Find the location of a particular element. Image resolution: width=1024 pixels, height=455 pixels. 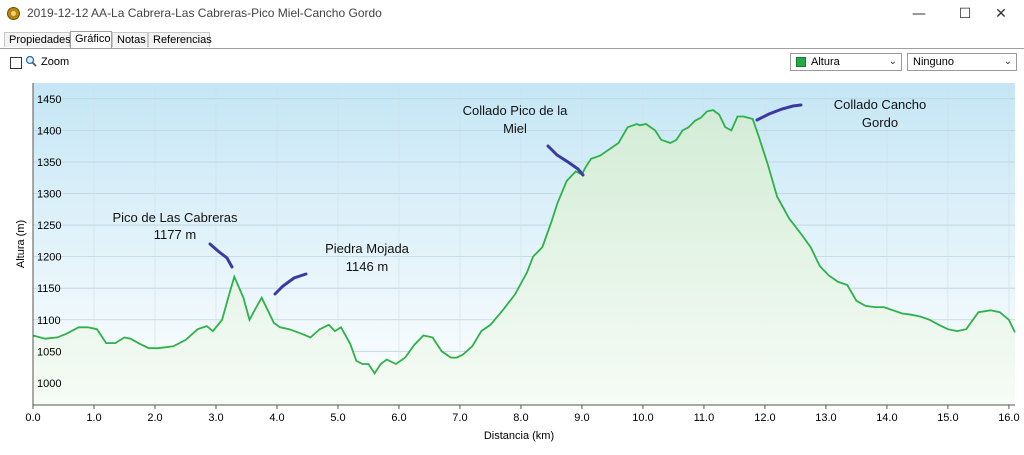

tab-label: Propiedades is located at coordinates (40, 40).